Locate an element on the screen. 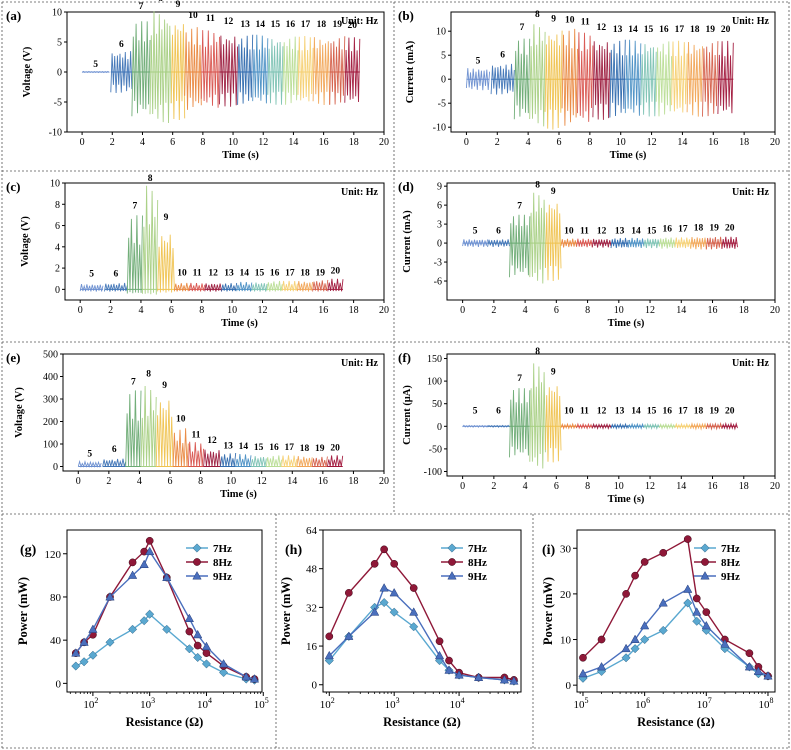 Image resolution: width=791 pixels, height=750 pixels. panel-label: (h) is located at coordinates (293, 550).